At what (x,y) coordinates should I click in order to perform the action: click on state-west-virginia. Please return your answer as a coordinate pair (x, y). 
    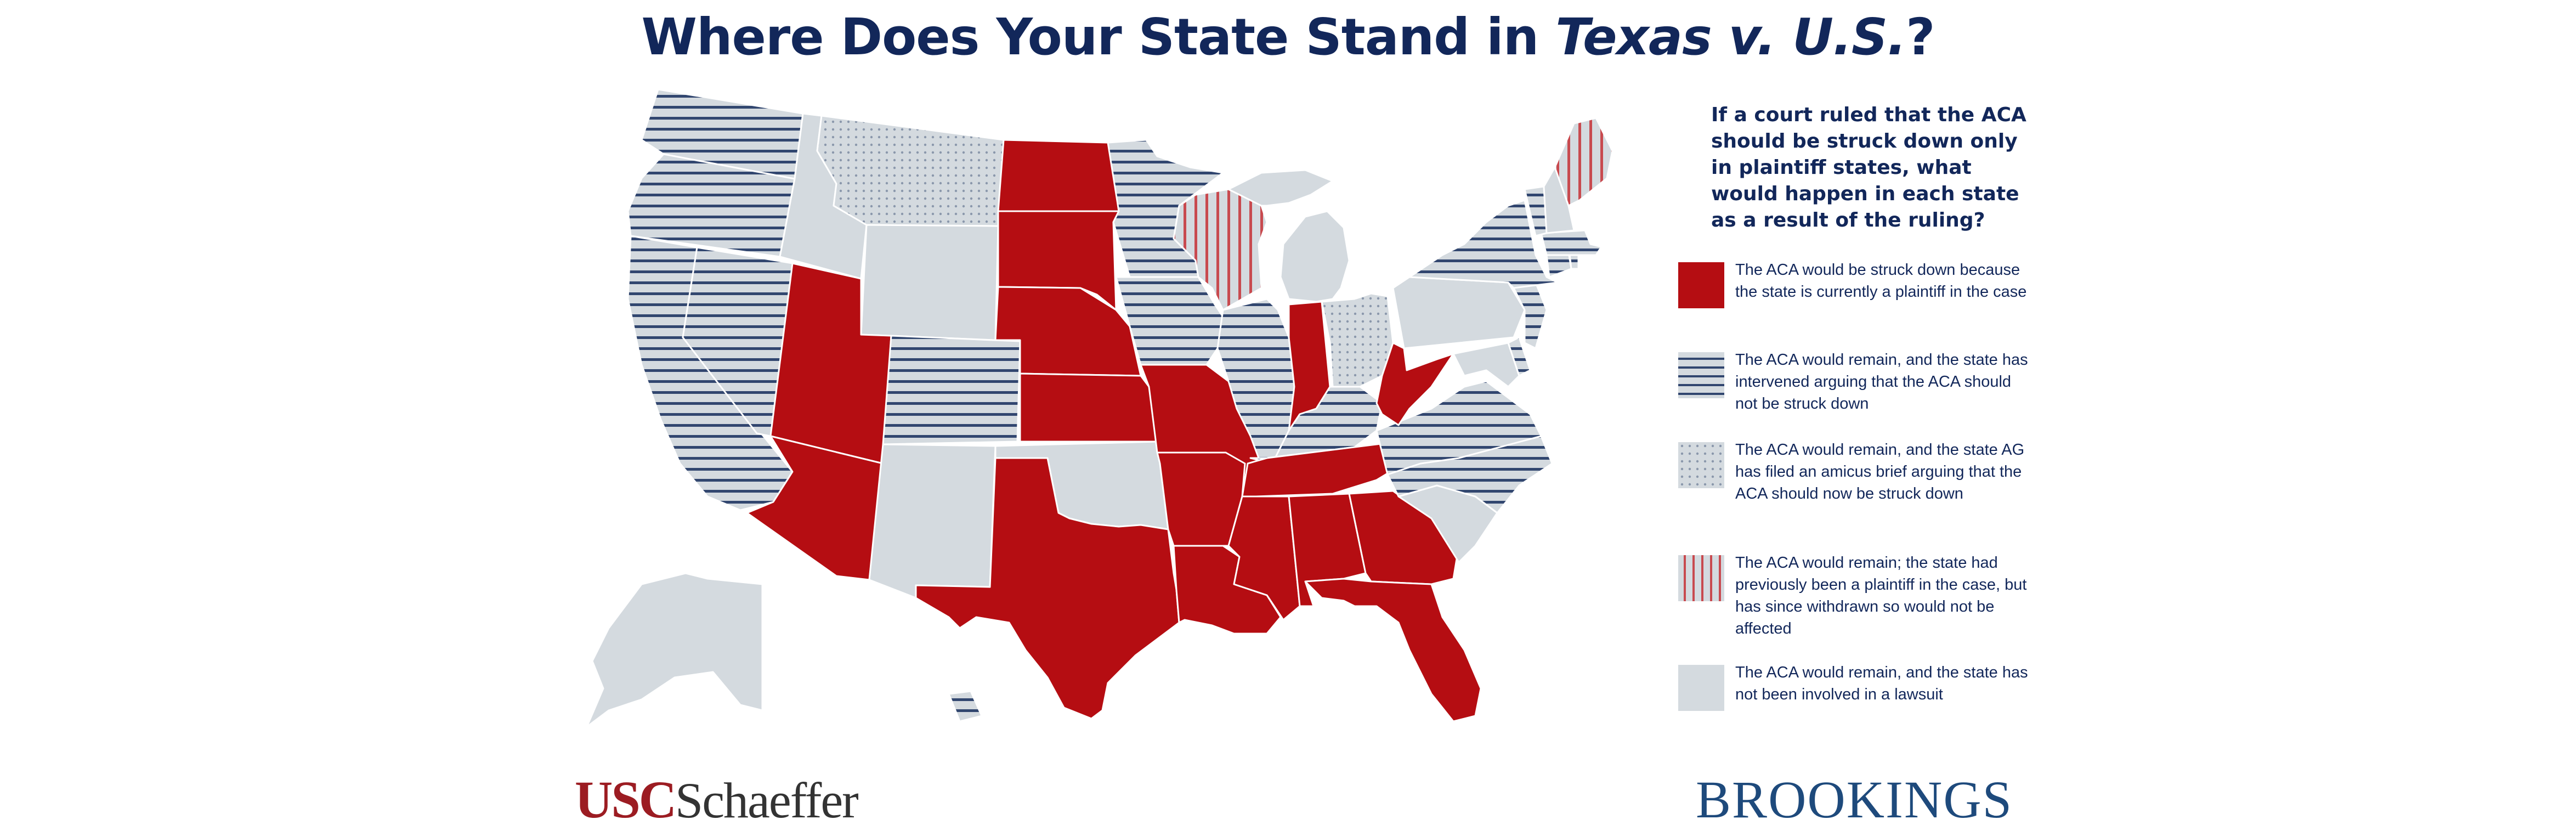
    Looking at the image, I should click on (1414, 384).